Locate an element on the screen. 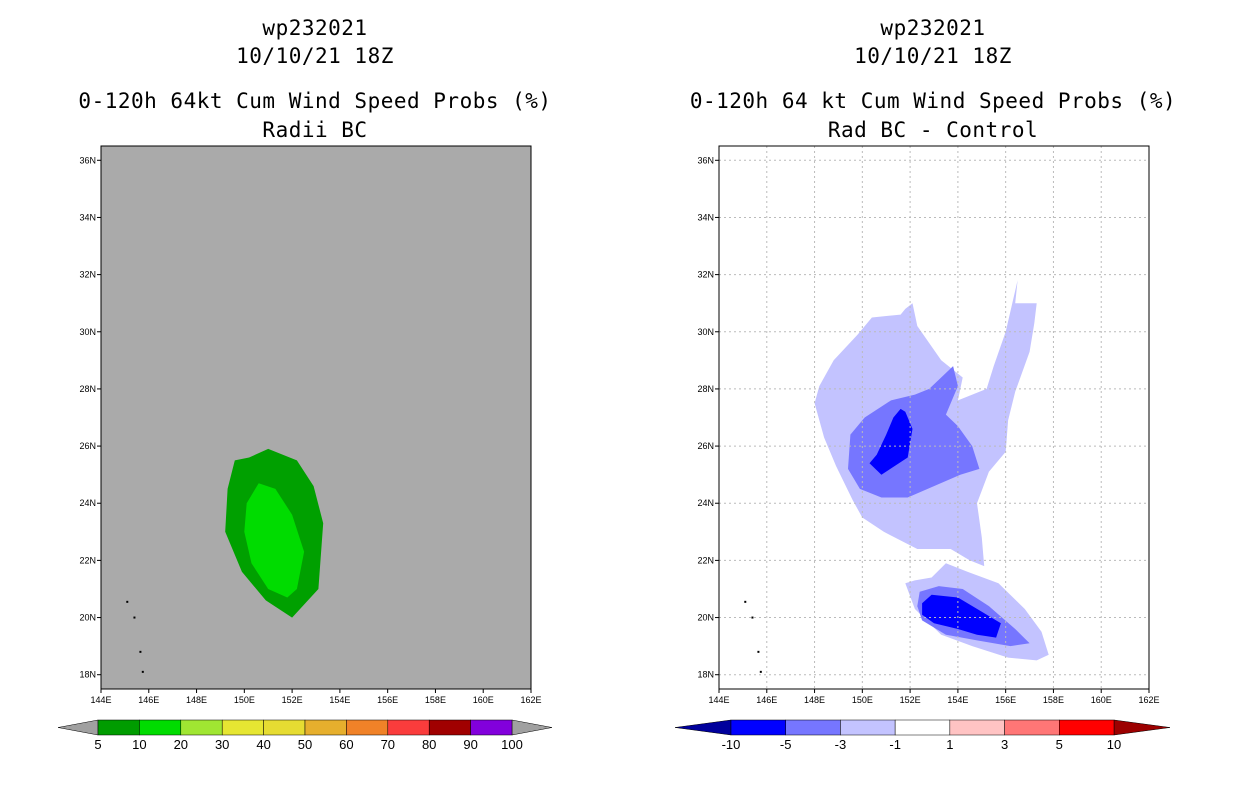 This screenshot has width=1236, height=800. right-title-subtitle: Rad BC - Control is located at coordinates (933, 130).